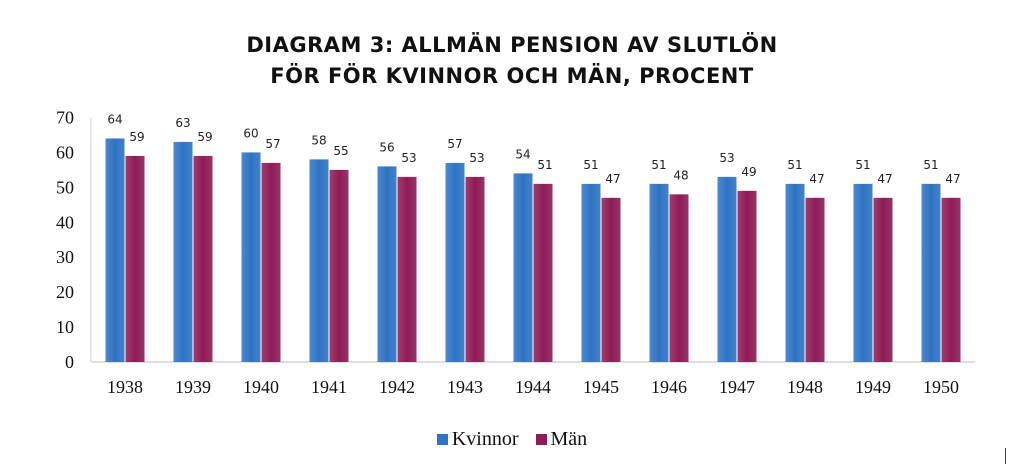 This screenshot has width=1024, height=469. Describe the element at coordinates (680, 175) in the screenshot. I see `data-label-man: 48` at that location.